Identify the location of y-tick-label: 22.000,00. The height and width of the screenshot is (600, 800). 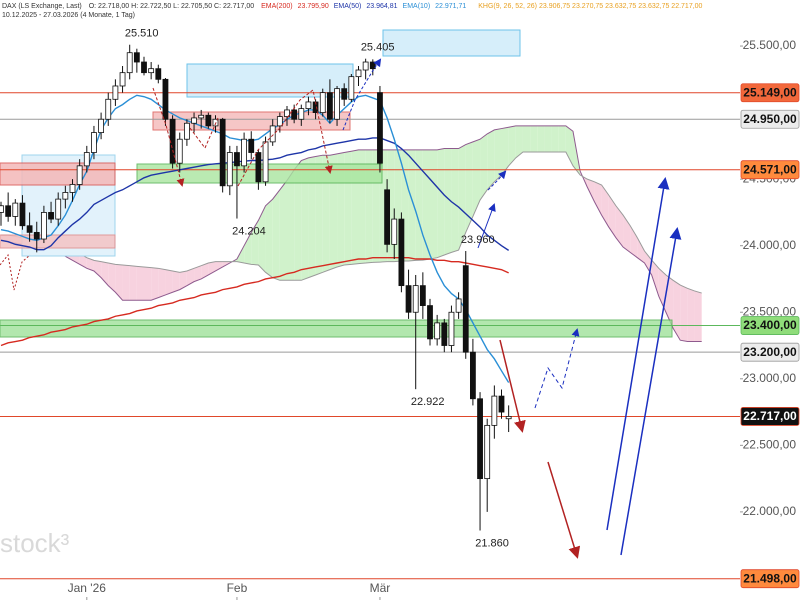
(770, 511).